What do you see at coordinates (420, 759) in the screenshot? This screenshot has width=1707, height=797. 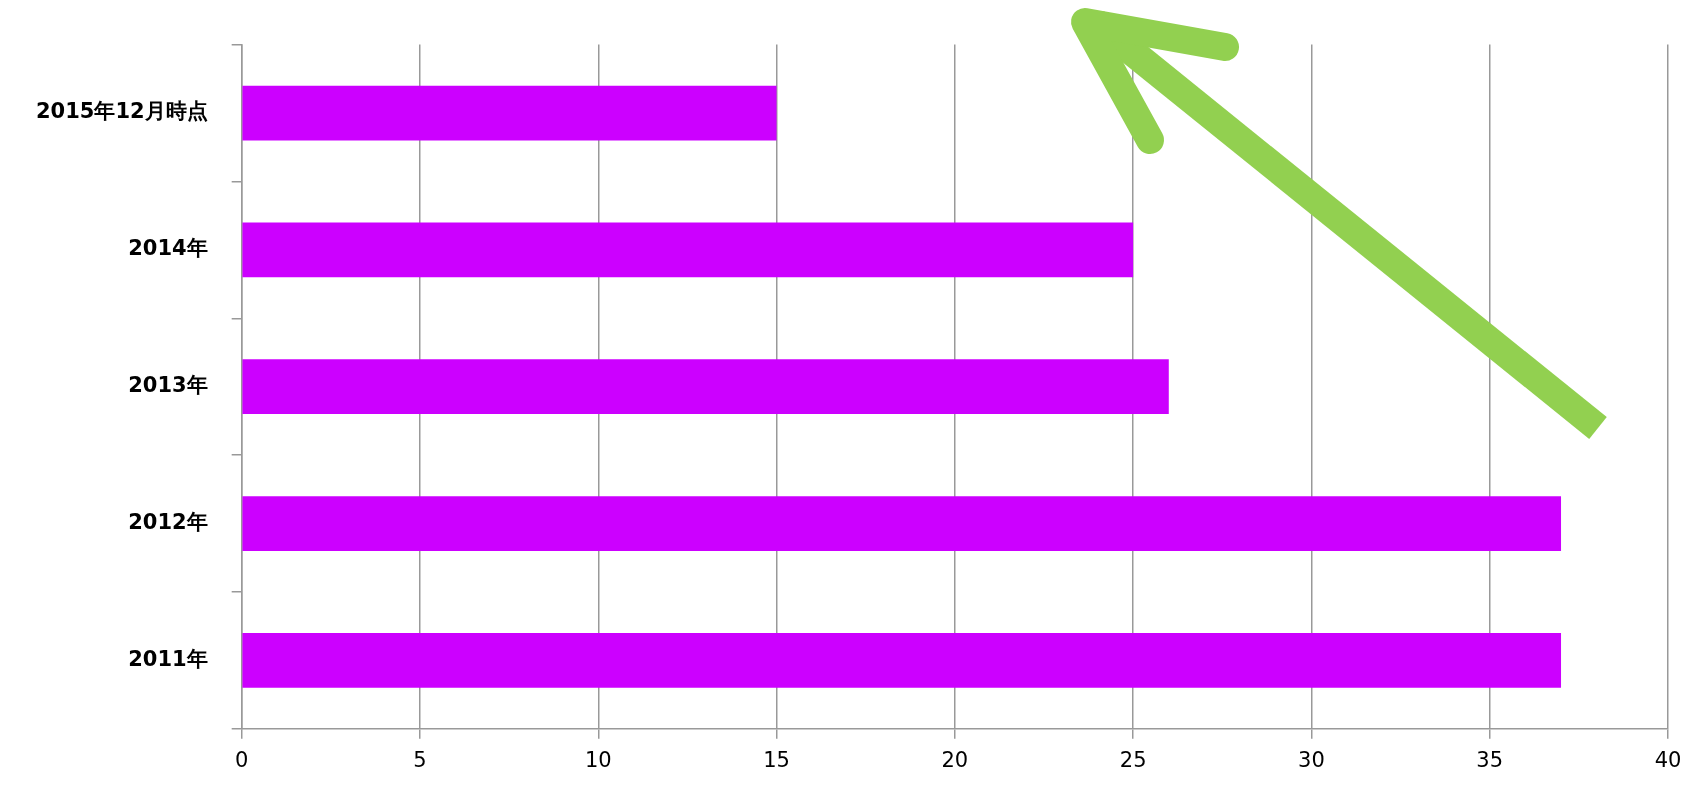 I see `x-tick-label: 5` at bounding box center [420, 759].